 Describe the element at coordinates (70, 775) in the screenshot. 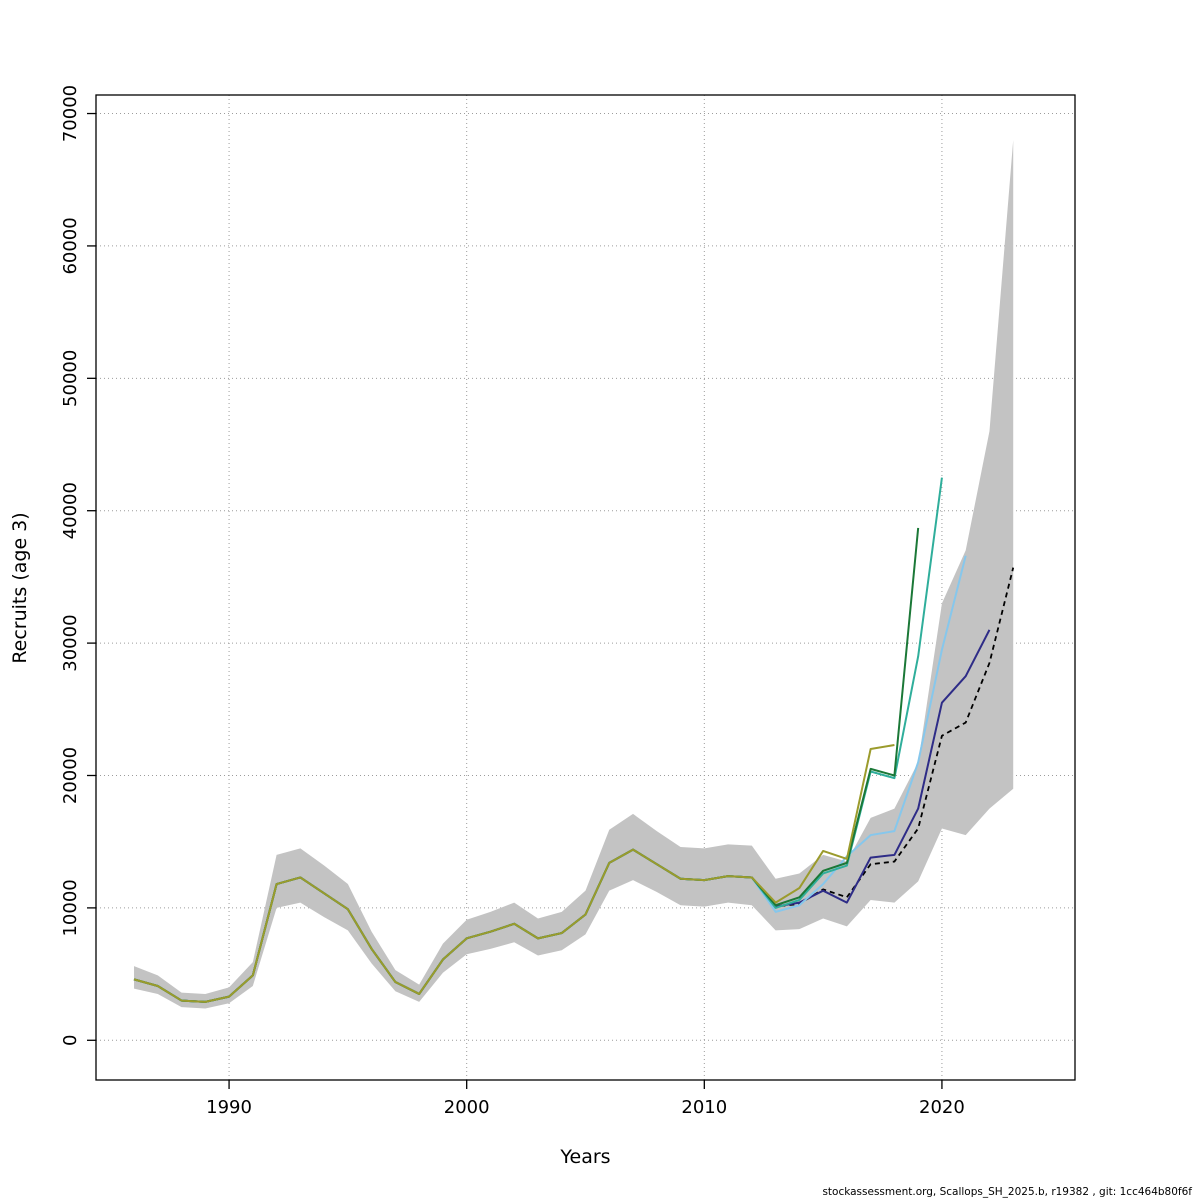

I see `y-tick-label: 20000` at that location.